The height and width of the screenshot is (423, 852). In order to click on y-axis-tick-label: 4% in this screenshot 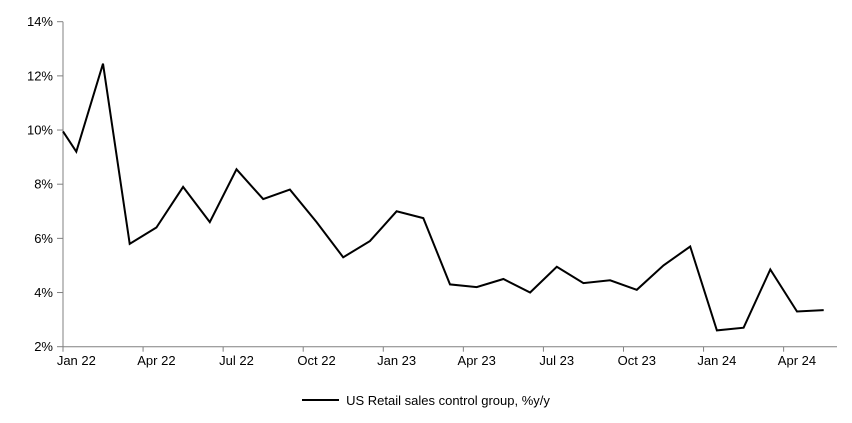, I will do `click(43, 292)`.